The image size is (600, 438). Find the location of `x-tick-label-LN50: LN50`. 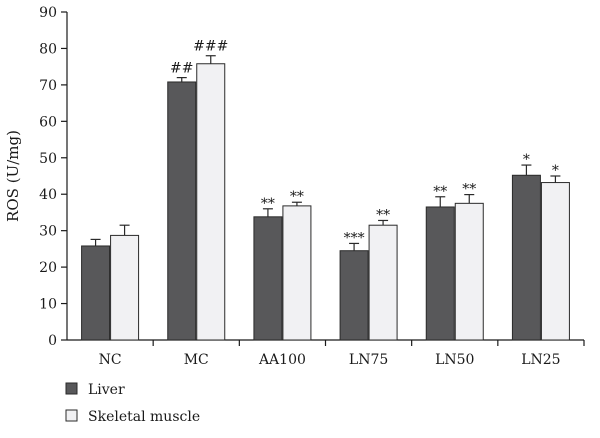

x-tick-label-LN50: LN50 is located at coordinates (454, 360).